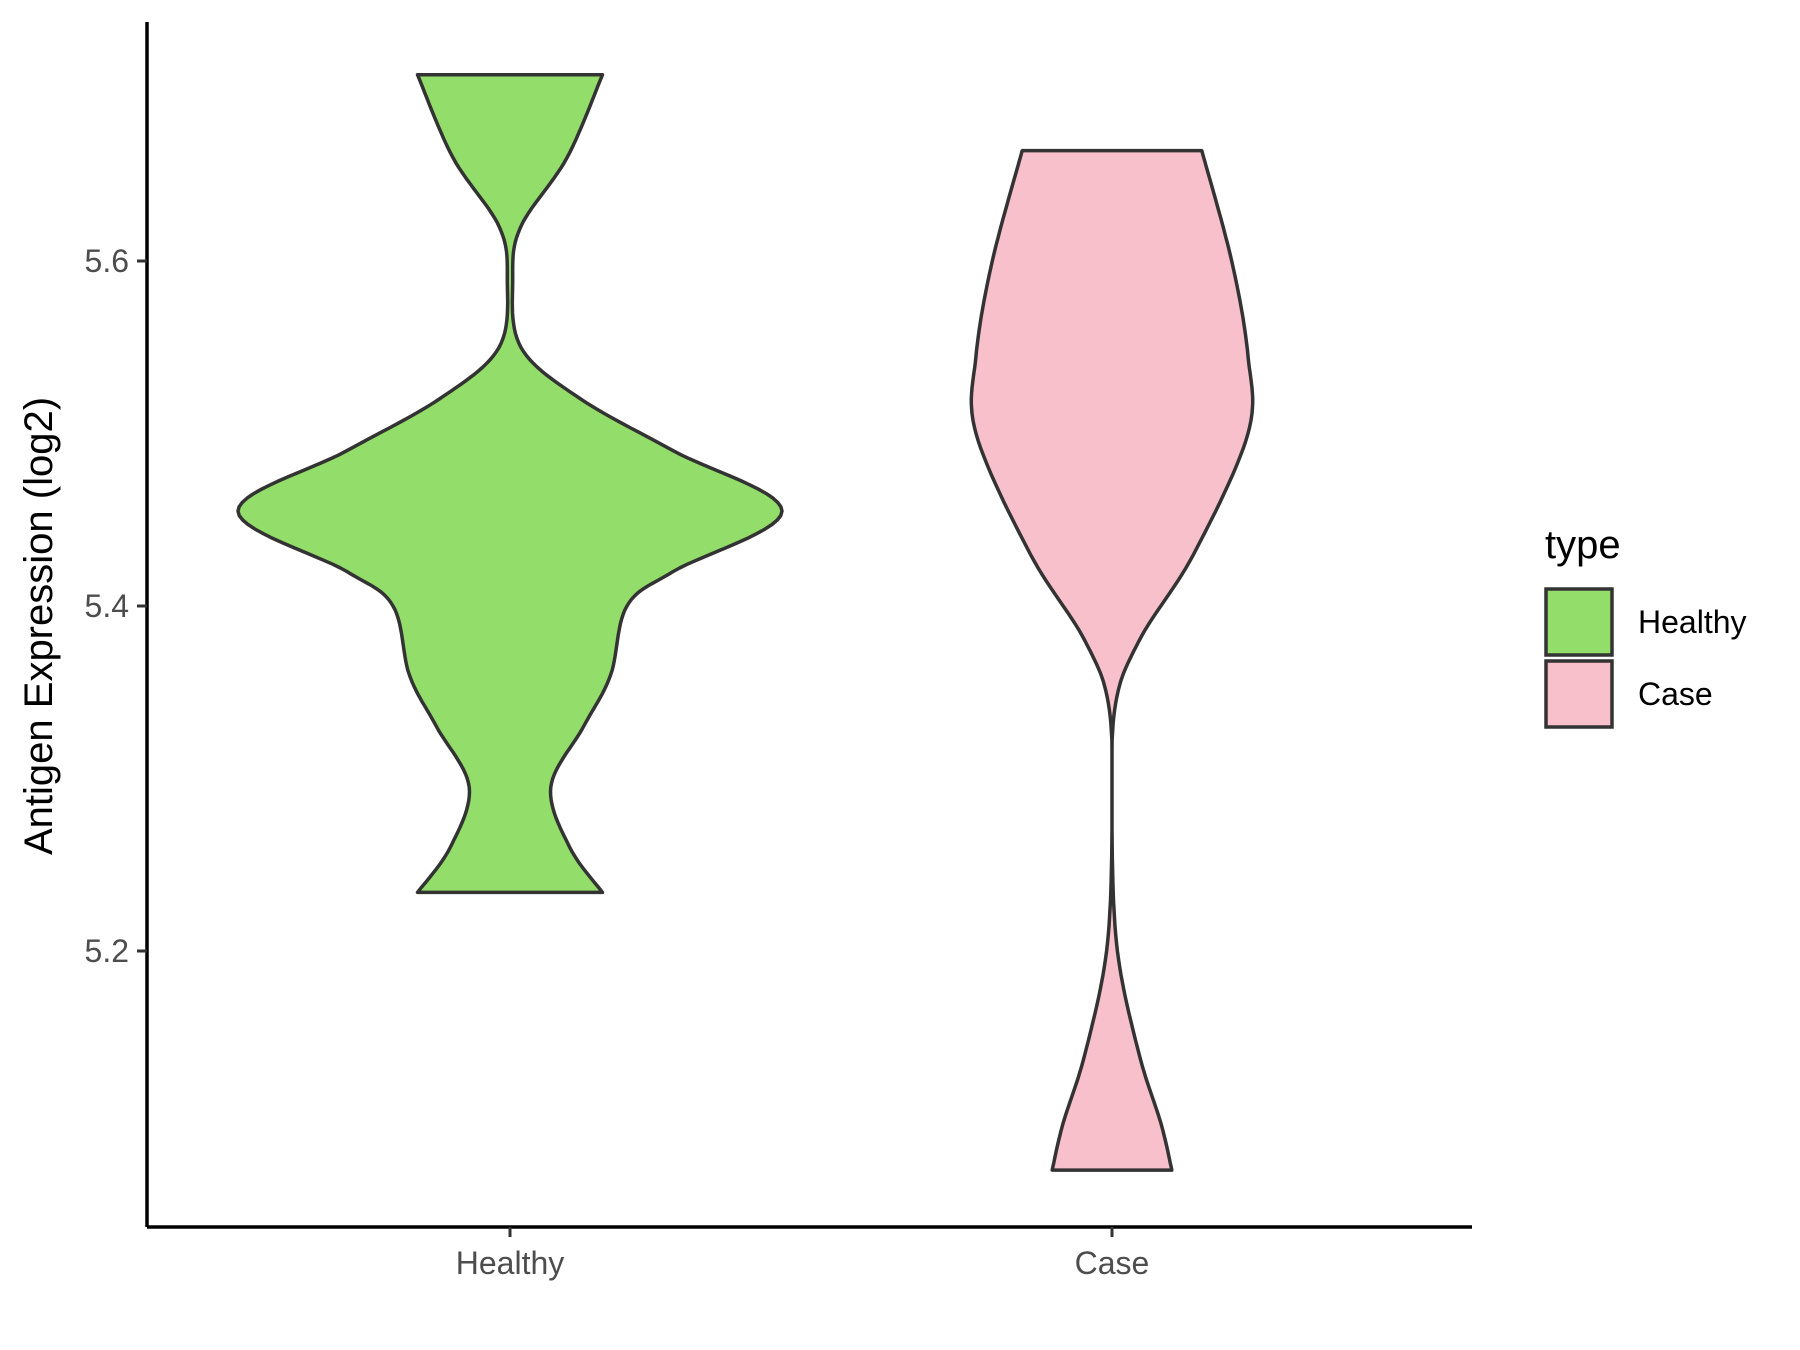  Describe the element at coordinates (1579, 694) in the screenshot. I see `legend-key-case` at that location.